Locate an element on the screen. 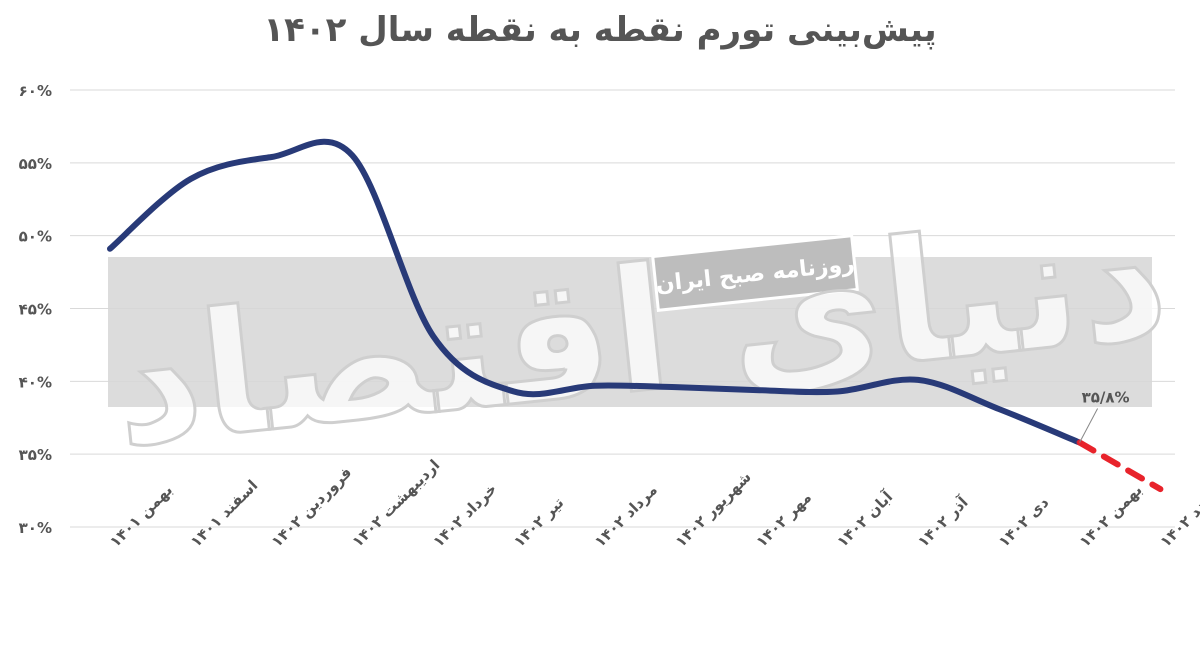  y-tick-label: ۴۵% is located at coordinates (35, 310).